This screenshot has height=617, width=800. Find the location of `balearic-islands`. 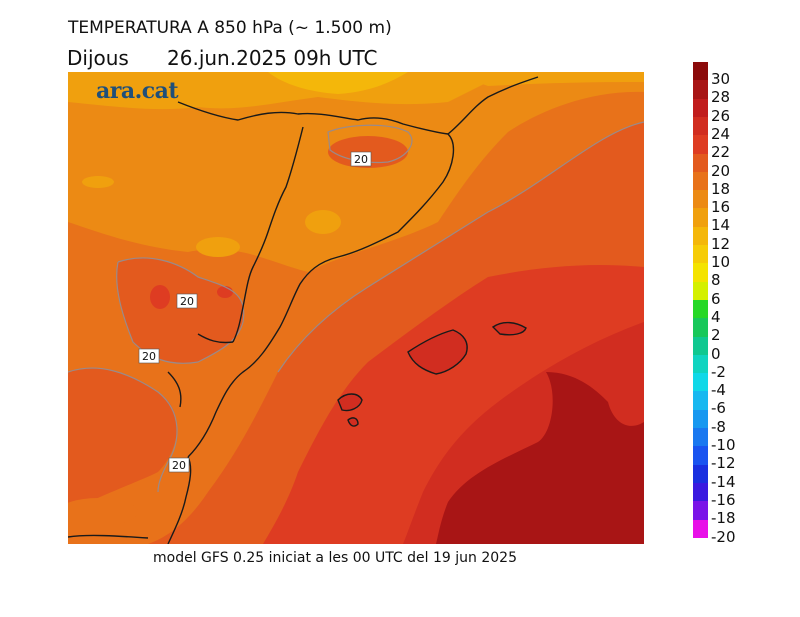

balearic-islands is located at coordinates (432, 374).